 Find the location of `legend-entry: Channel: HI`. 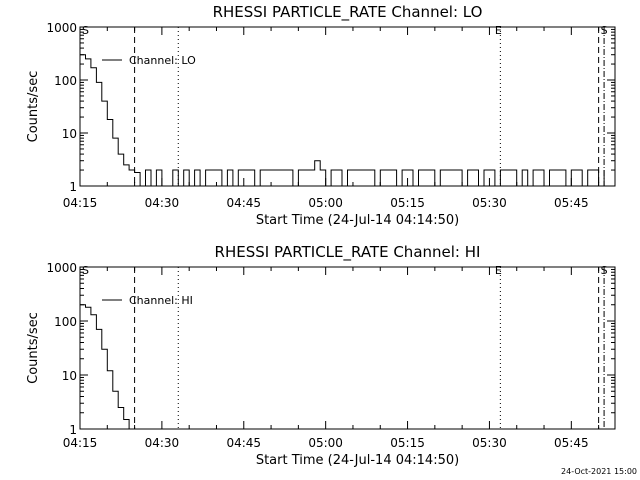

legend-entry: Channel: HI is located at coordinates (161, 300).